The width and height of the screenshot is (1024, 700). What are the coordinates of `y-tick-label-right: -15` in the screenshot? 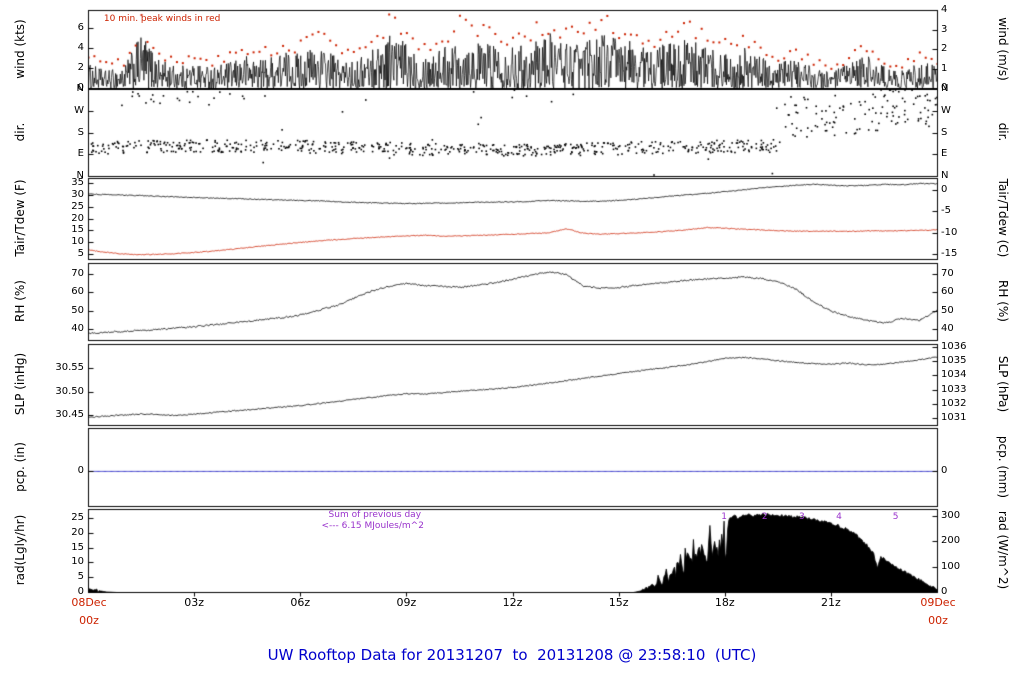 It's located at (949, 254).